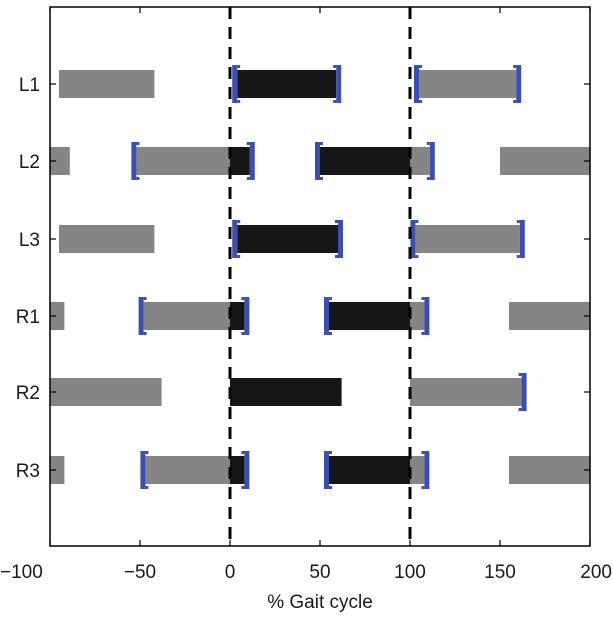  Describe the element at coordinates (428, 143) in the screenshot. I see `error-bracket-l2-2-right-tab-top` at that location.